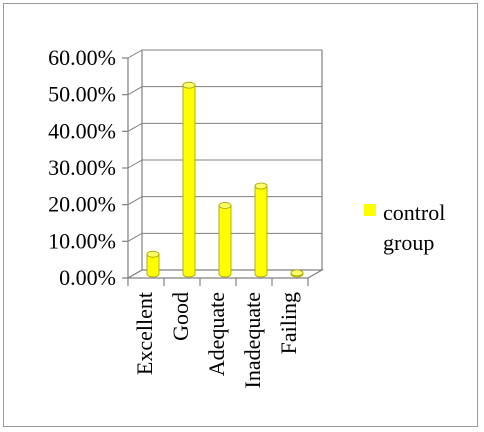 Image resolution: width=484 pixels, height=432 pixels. I want to click on legend-label-line1: control, so click(414, 212).